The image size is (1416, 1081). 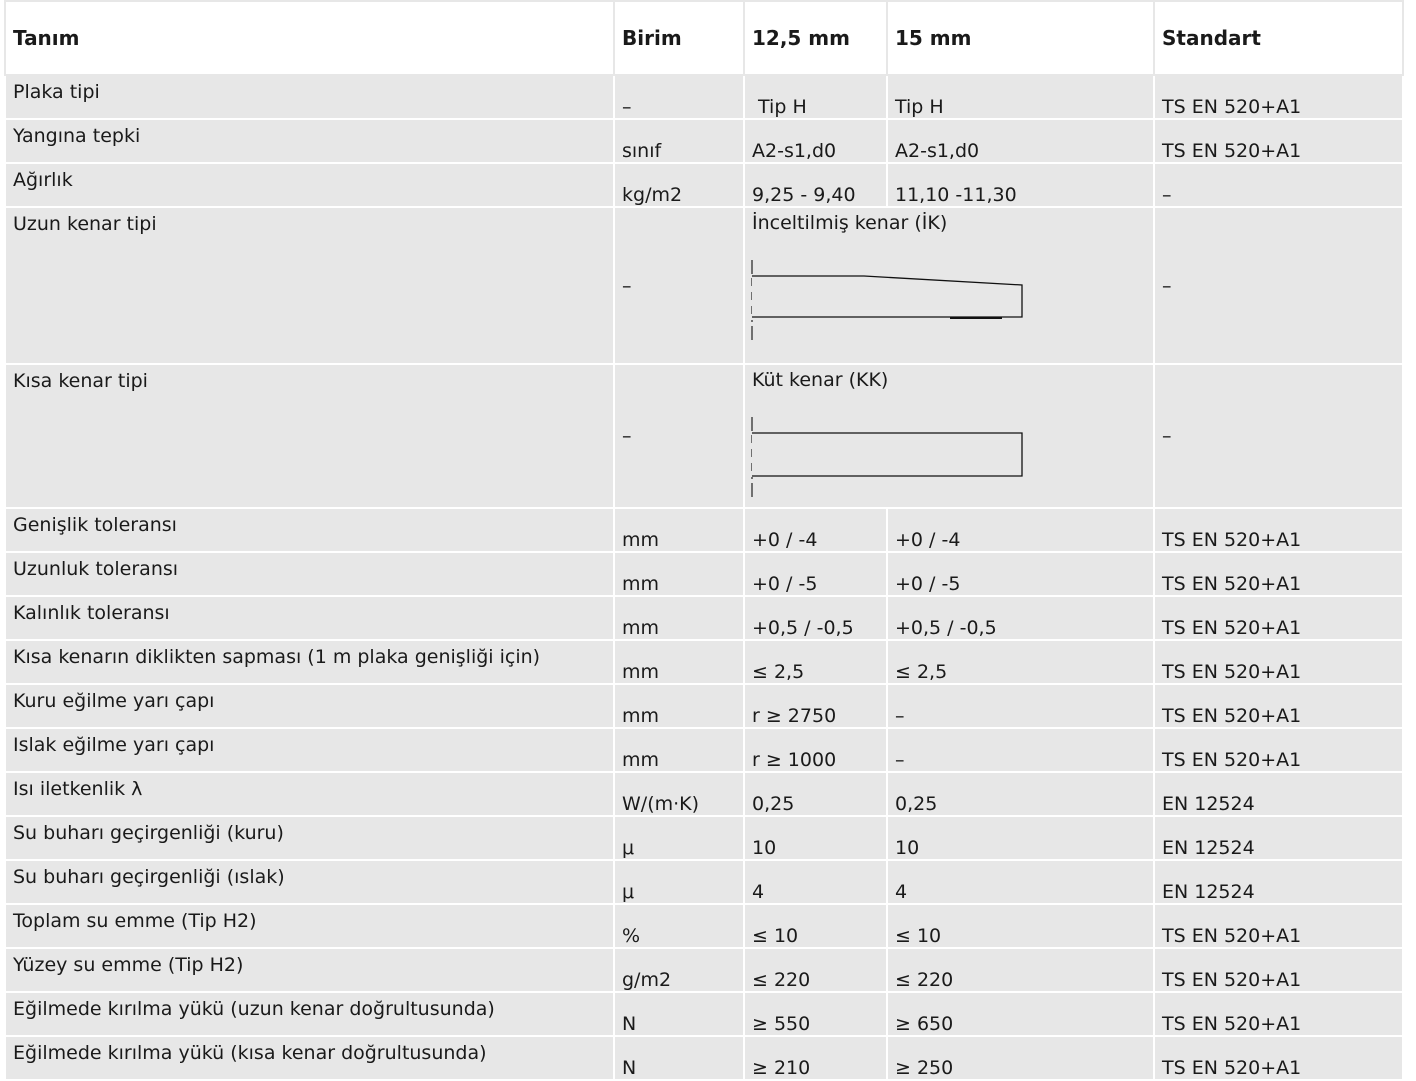 I want to click on row-value-12-5: ≥ 550, so click(x=815, y=1014).